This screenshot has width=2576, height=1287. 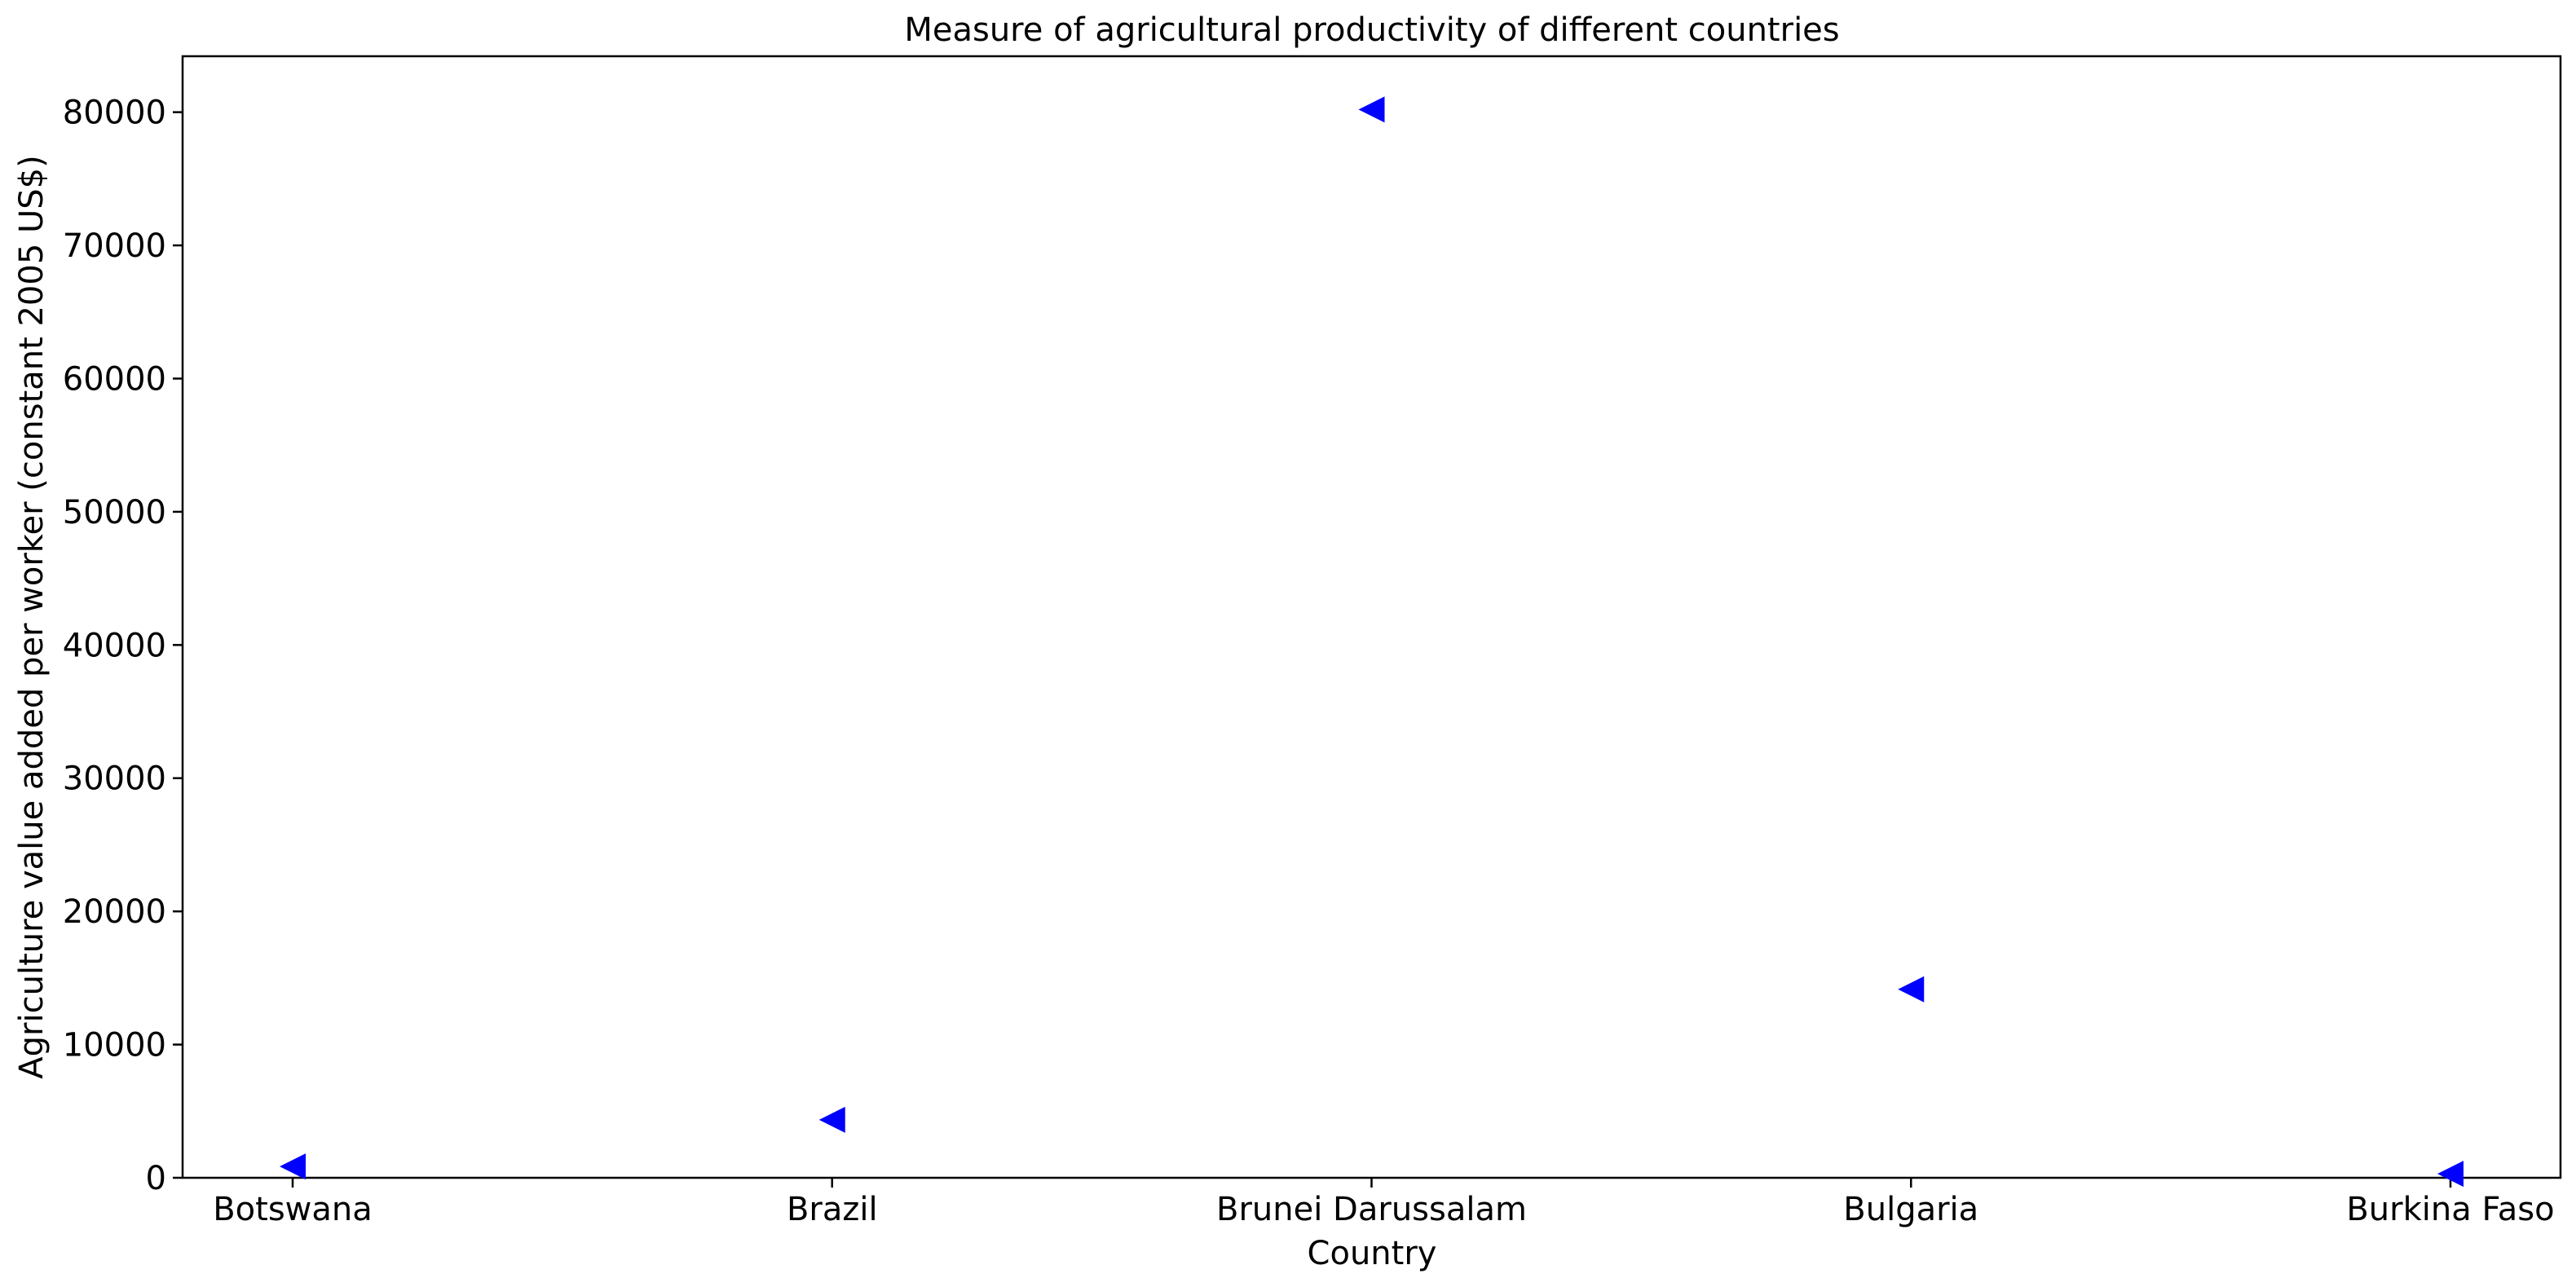 What do you see at coordinates (114, 113) in the screenshot?
I see `y-tick-label: 80000` at bounding box center [114, 113].